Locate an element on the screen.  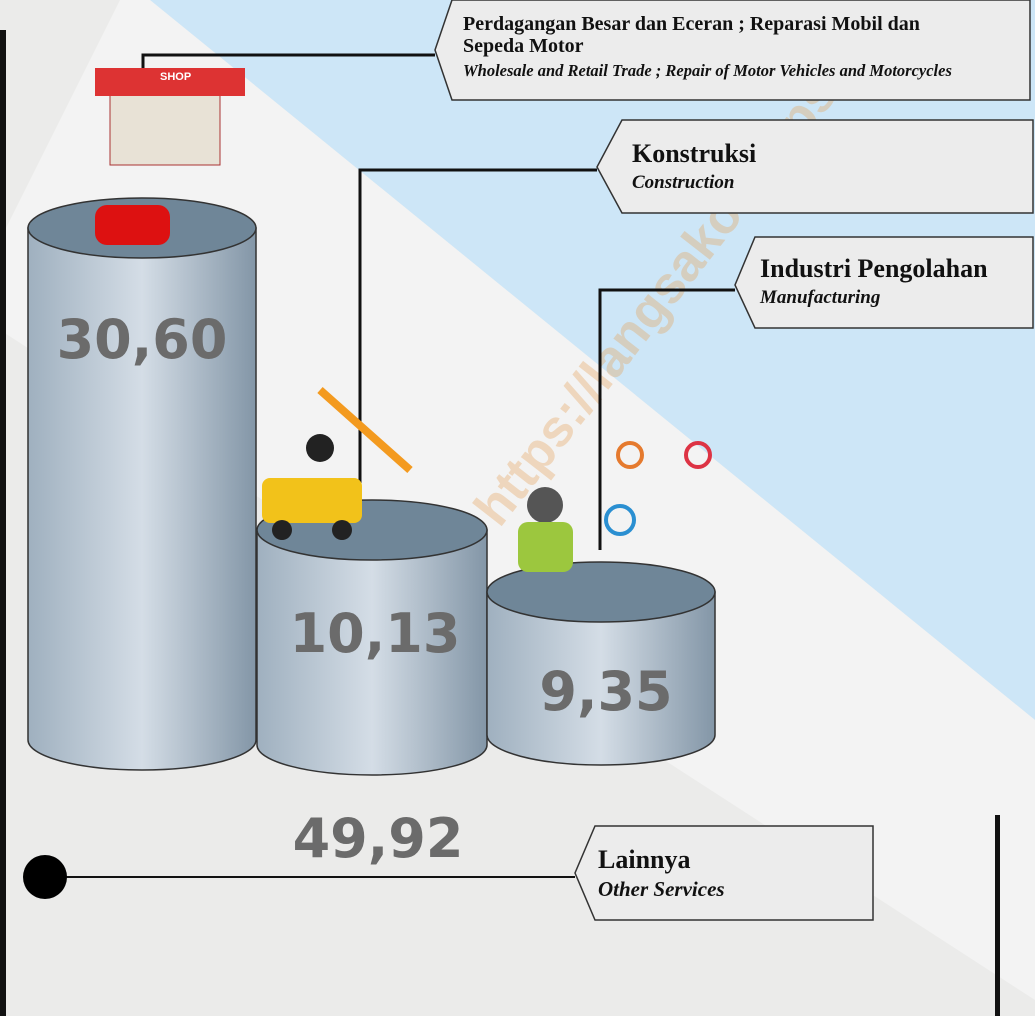
value: 10,13 is located at coordinates (375, 633).